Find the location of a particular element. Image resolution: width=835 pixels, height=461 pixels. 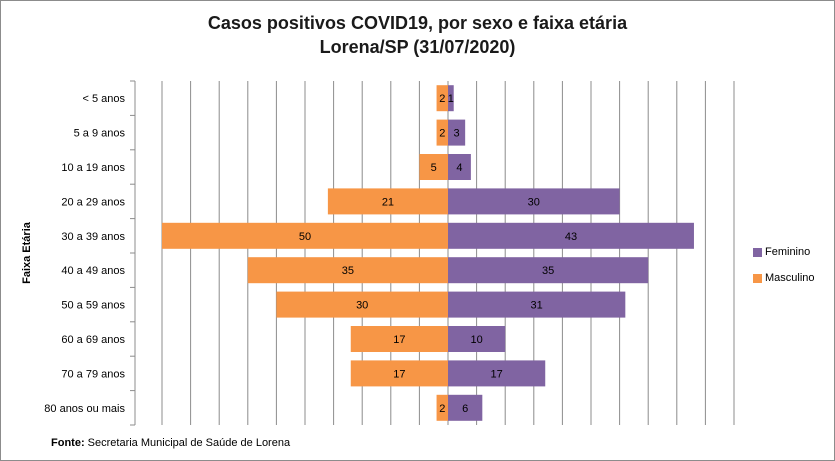

category-label: 5 a 9 anos is located at coordinates (100, 134).